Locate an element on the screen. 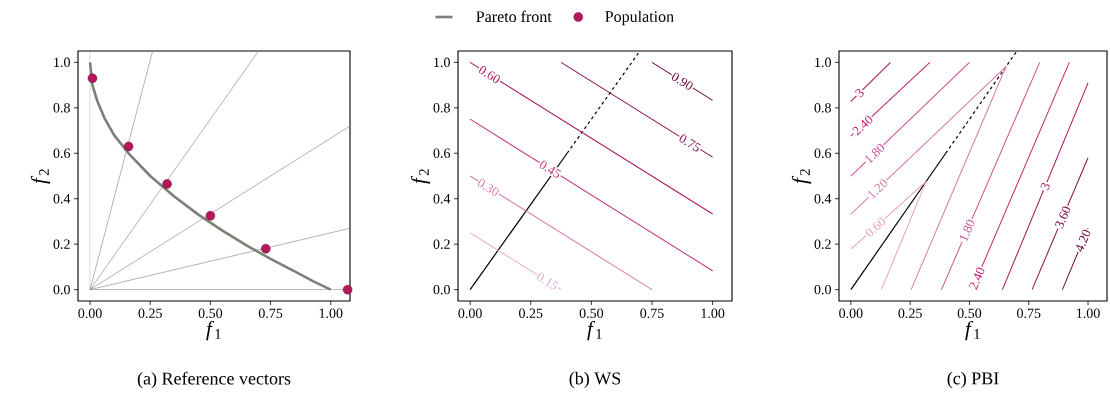 The height and width of the screenshot is (408, 1110). legend-label: Population is located at coordinates (639, 18).